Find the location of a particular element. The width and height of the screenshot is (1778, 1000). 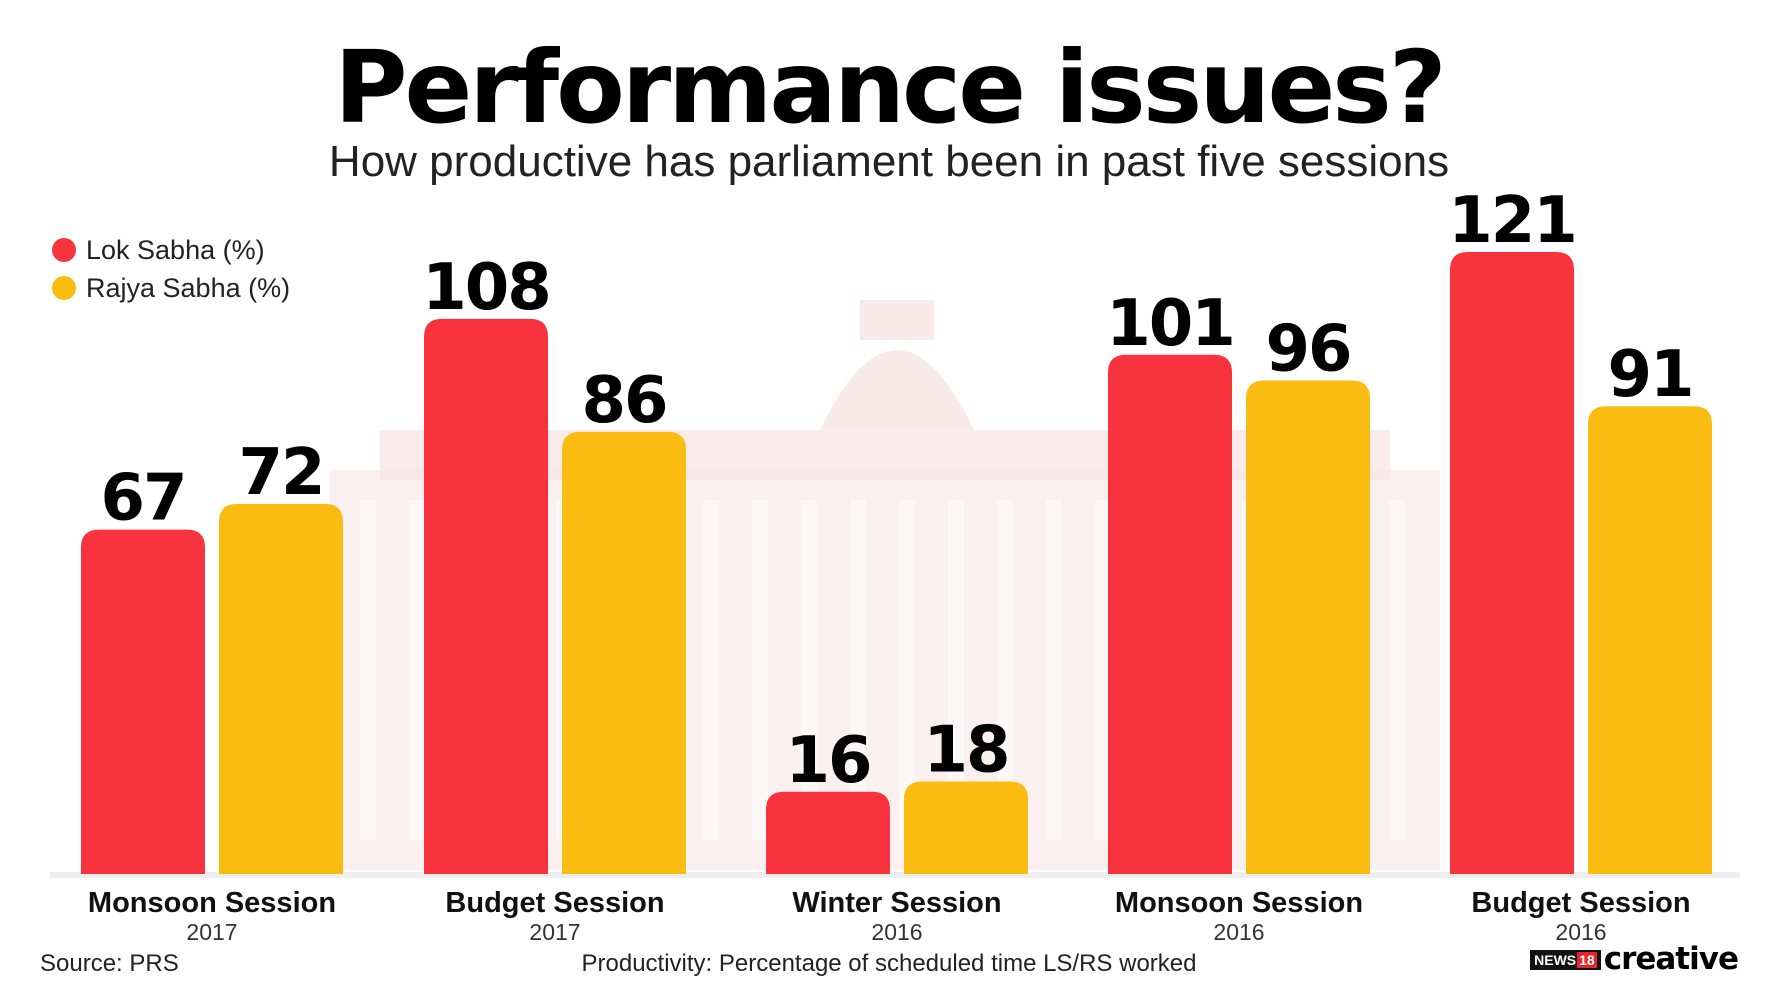

value-label-lok-sabha-2: 108 is located at coordinates (486, 288).